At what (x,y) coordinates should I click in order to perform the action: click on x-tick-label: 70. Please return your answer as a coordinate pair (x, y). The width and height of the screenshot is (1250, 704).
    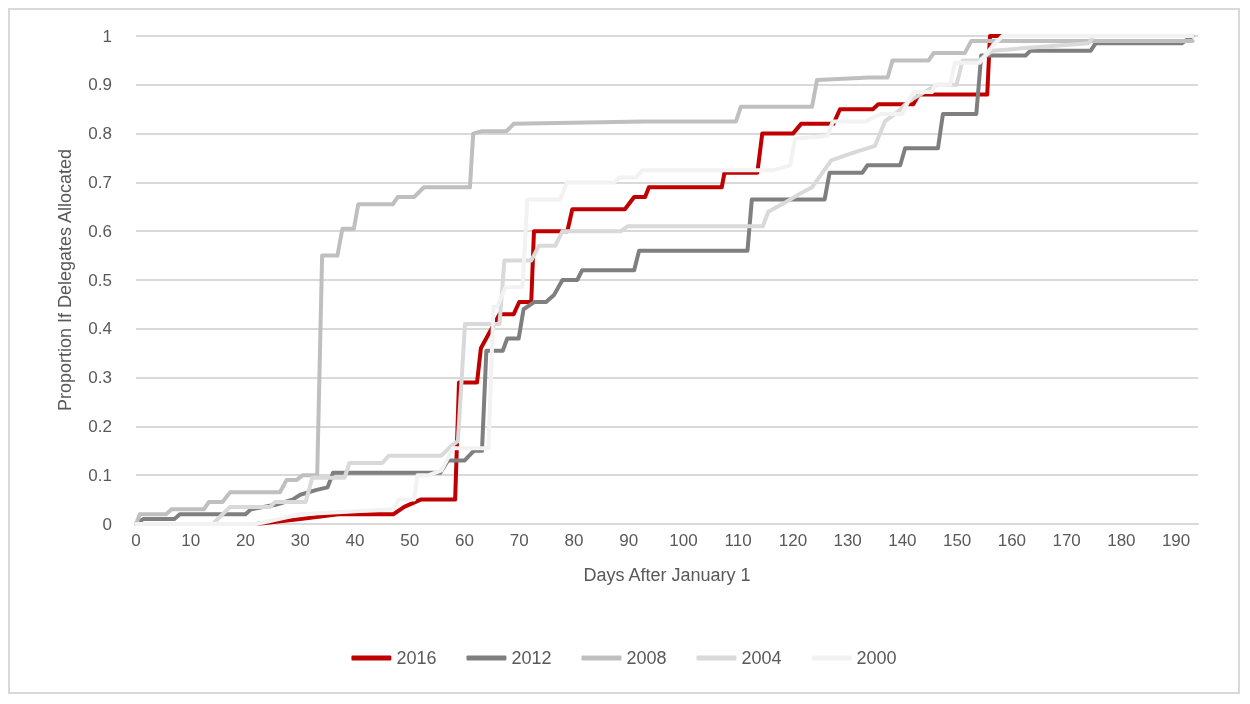
    Looking at the image, I should click on (519, 540).